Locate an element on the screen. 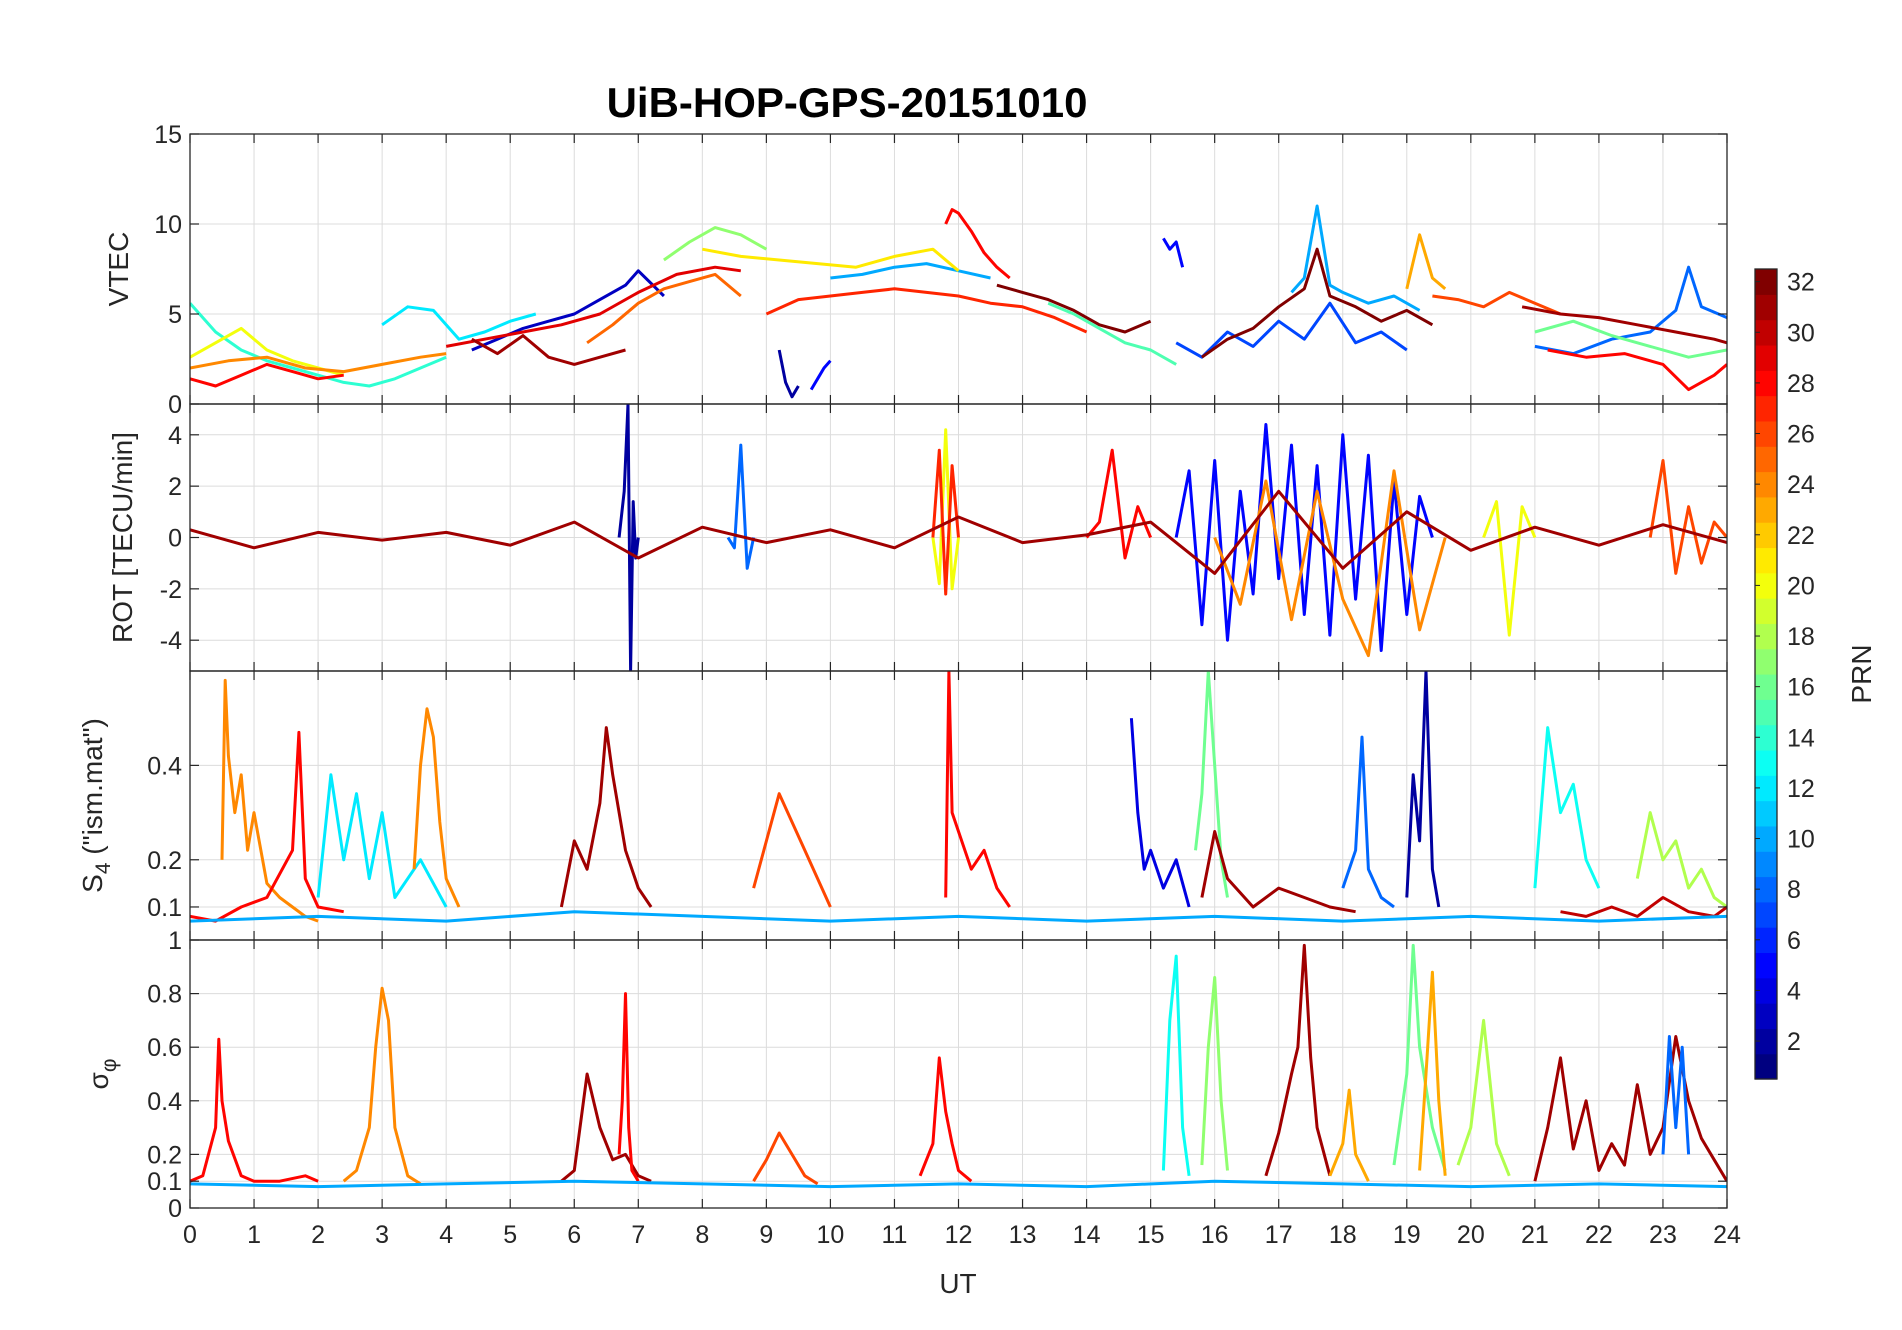 Image resolution: width=1902 pixels, height=1330 pixels. colorbar-tick-label: 2 is located at coordinates (1794, 1042).